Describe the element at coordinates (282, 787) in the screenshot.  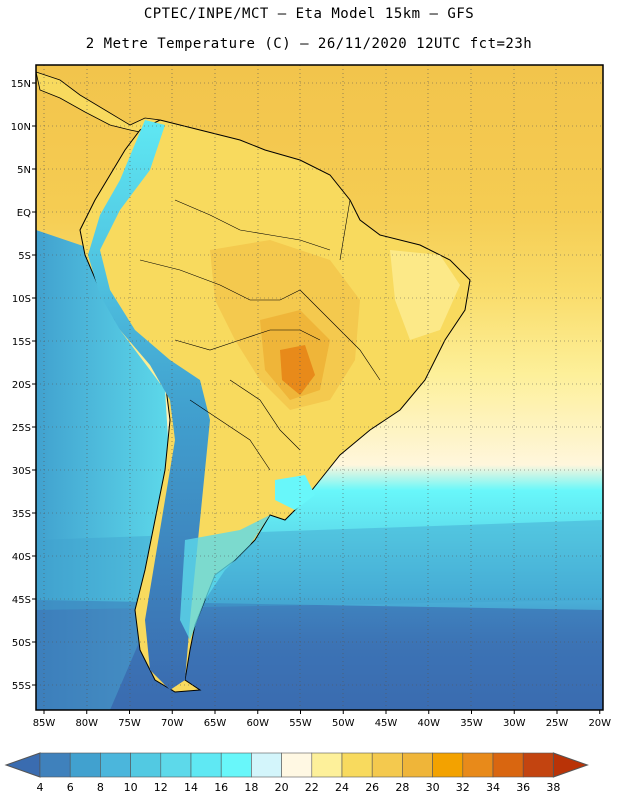
I see `colorbar-label: 20` at that location.